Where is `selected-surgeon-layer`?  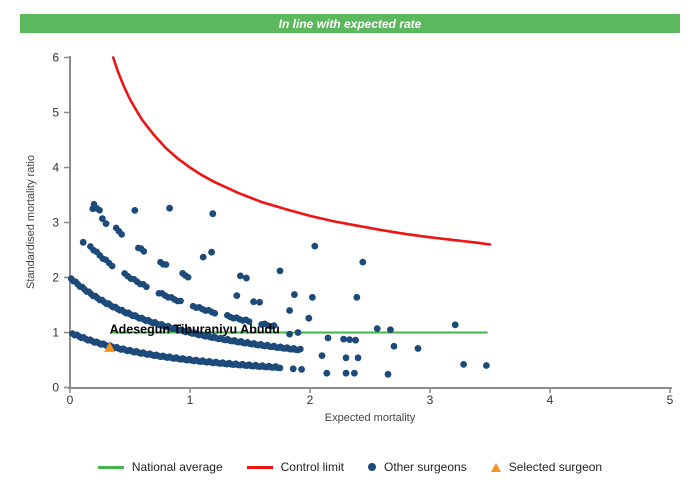 selected-surgeon-layer is located at coordinates (110, 346).